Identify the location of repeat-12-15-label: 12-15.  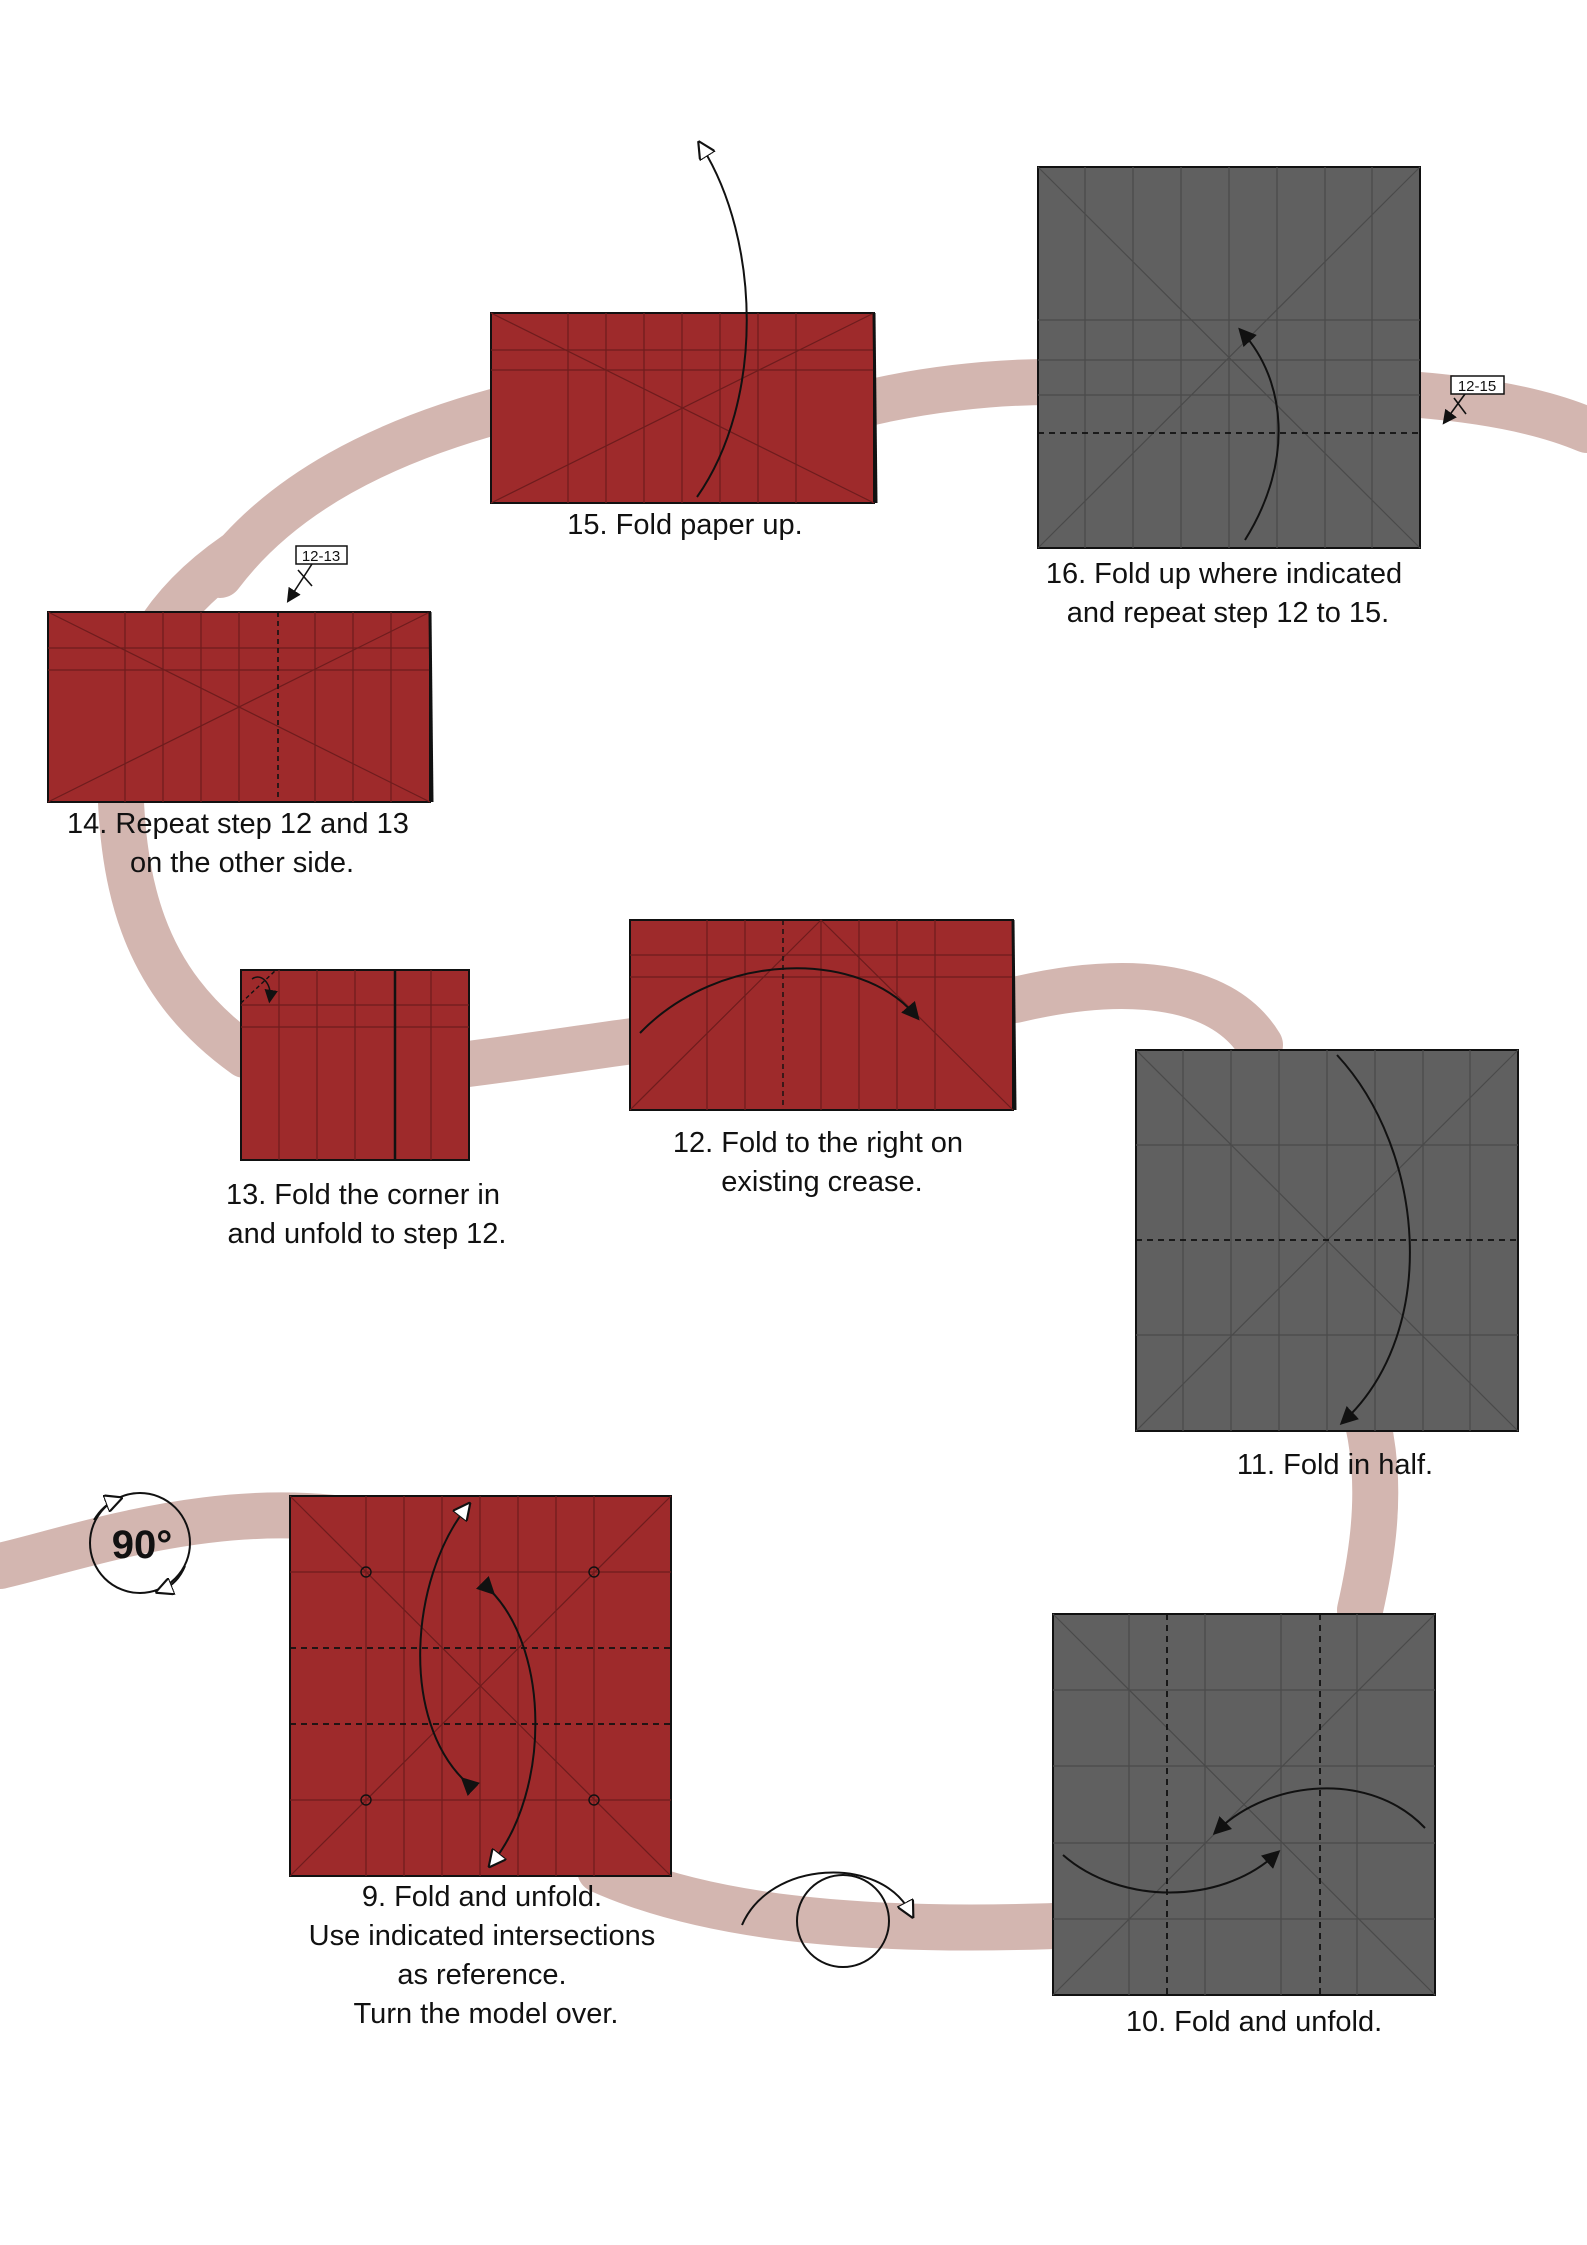
(1477, 386).